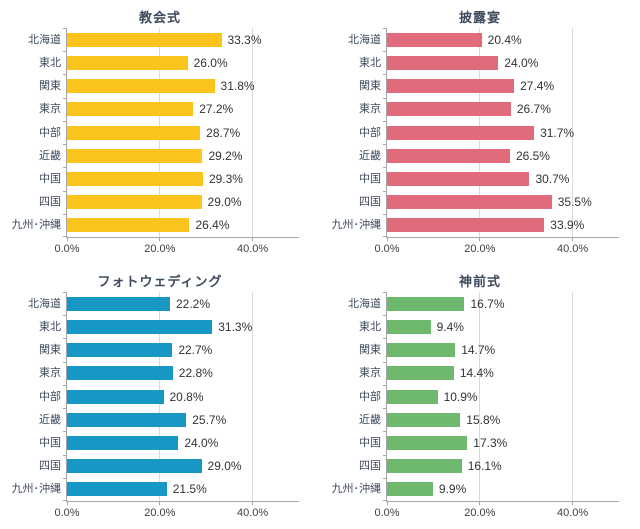 This screenshot has height=529, width=640. Describe the element at coordinates (210, 62) in the screenshot. I see `value-label: 26.0%` at that location.